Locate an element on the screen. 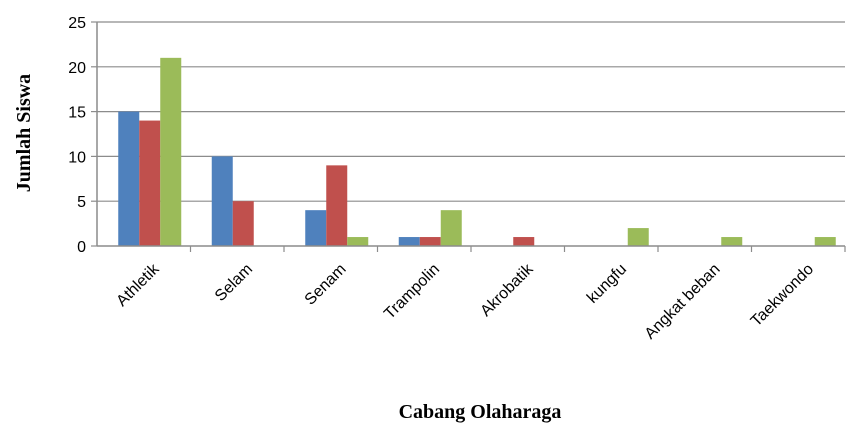 The image size is (847, 429). y-tick-label: 15 is located at coordinates (77, 113).